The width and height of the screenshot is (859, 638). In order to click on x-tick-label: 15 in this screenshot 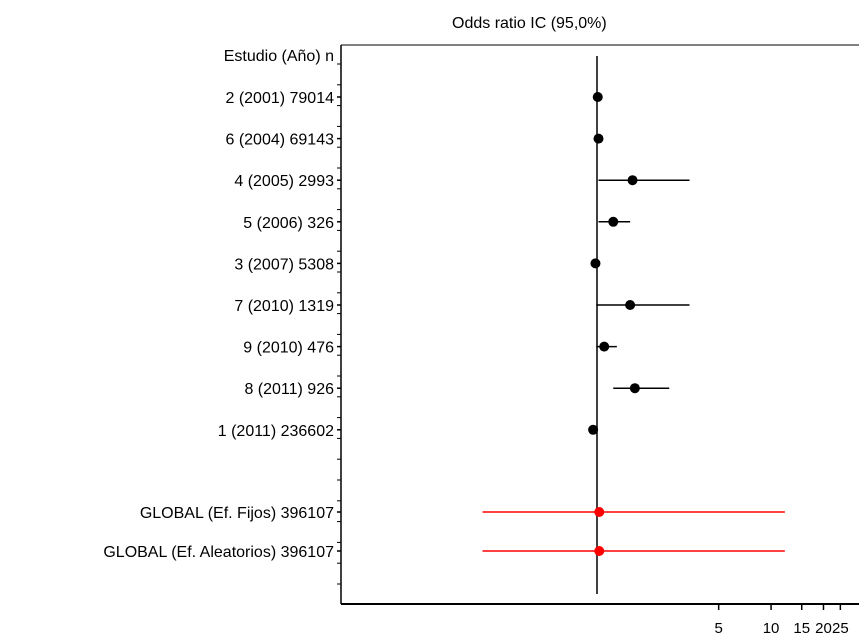, I will do `click(801, 628)`.